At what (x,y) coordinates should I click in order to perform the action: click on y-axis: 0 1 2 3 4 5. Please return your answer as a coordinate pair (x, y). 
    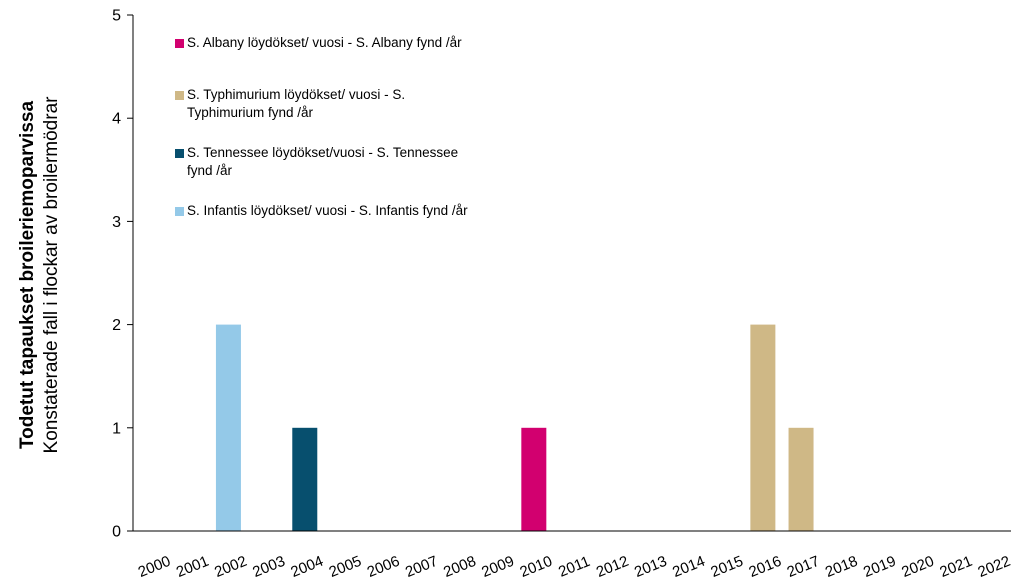
    Looking at the image, I should click on (123, 274).